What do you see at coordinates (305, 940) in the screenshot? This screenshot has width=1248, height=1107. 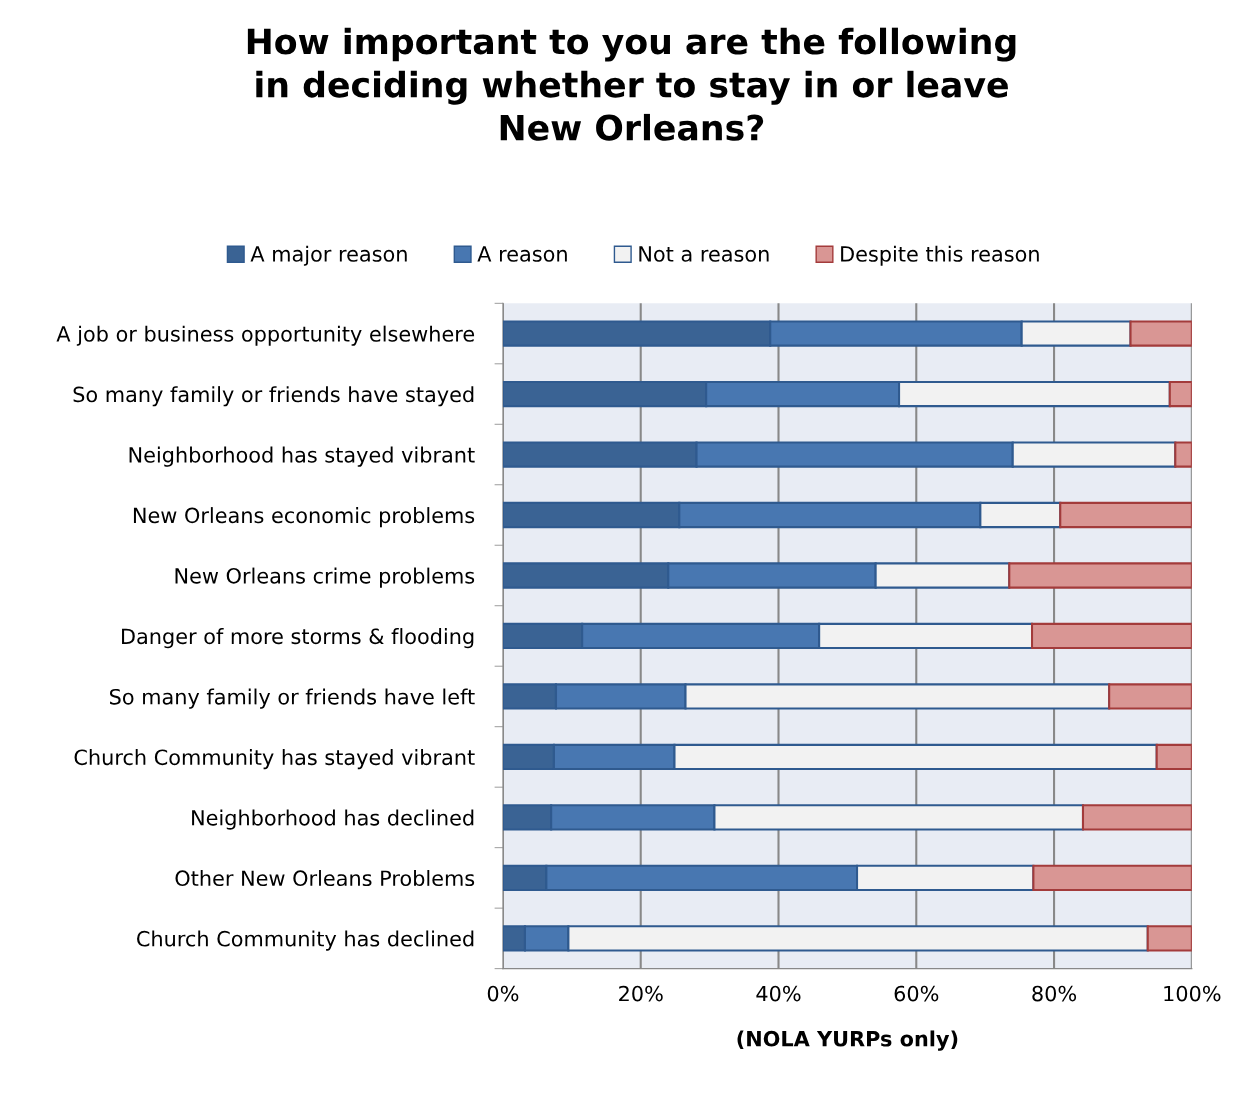 I see `y-tick-label: Church Community has declined` at bounding box center [305, 940].